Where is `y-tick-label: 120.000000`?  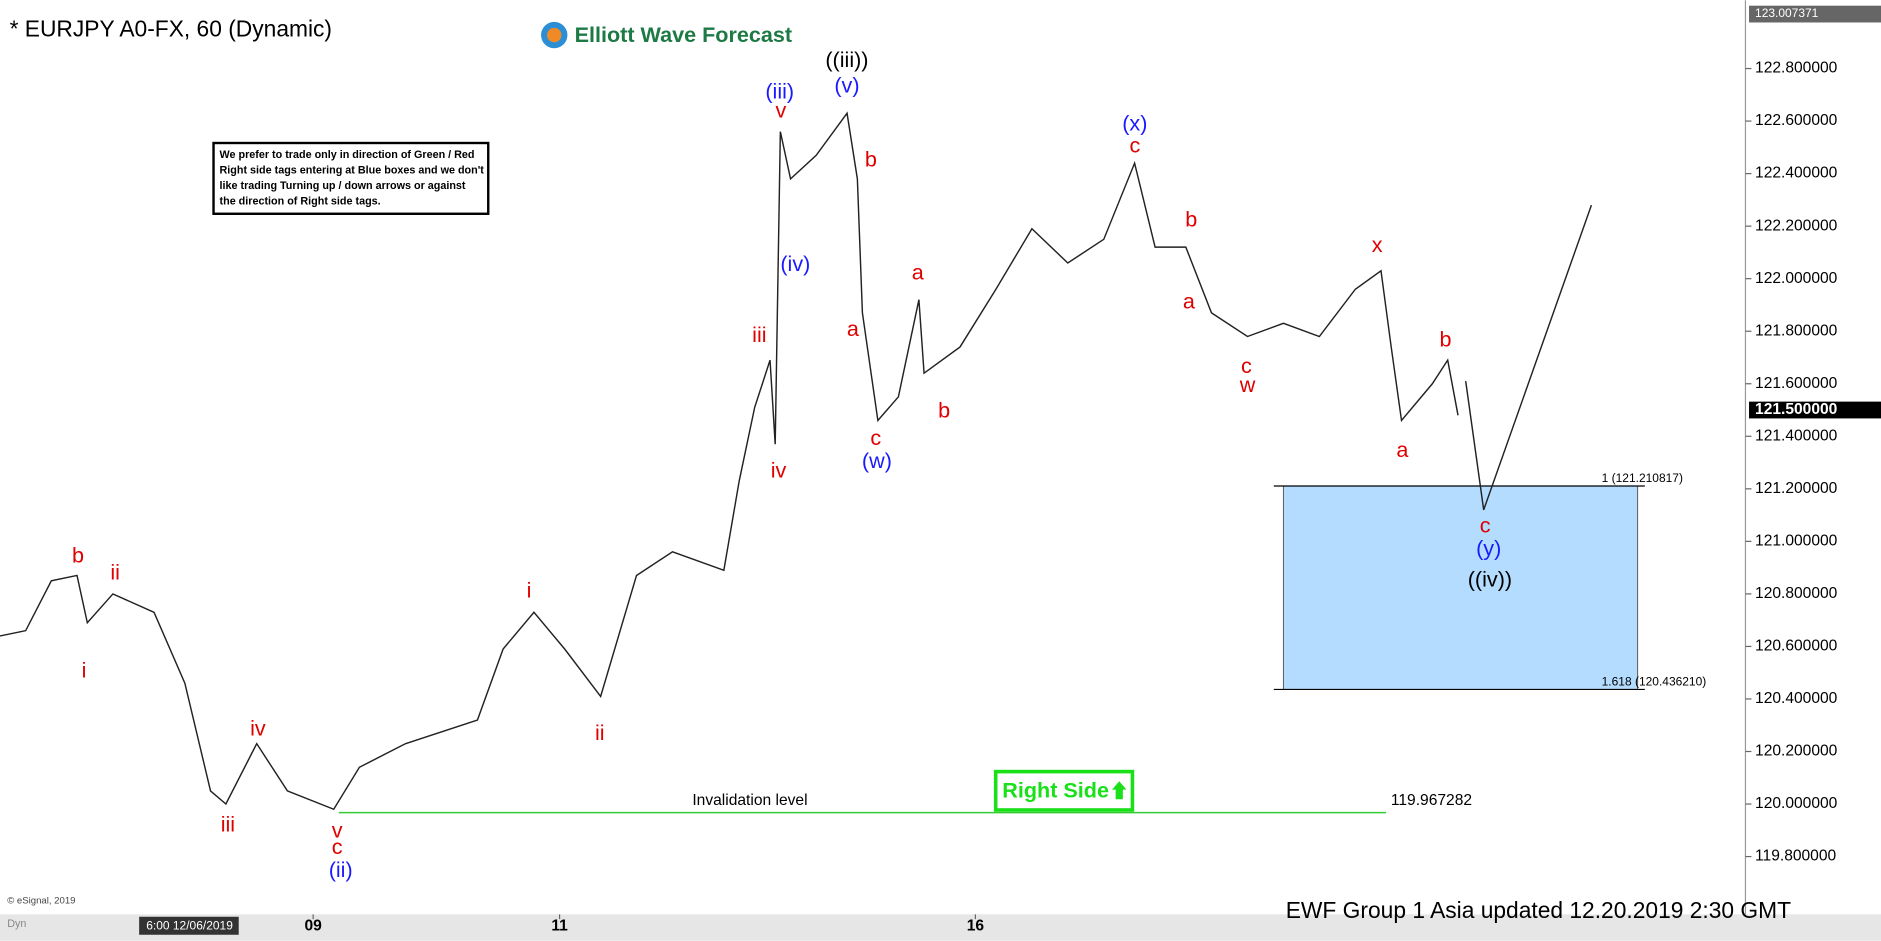 y-tick-label: 120.000000 is located at coordinates (1796, 803).